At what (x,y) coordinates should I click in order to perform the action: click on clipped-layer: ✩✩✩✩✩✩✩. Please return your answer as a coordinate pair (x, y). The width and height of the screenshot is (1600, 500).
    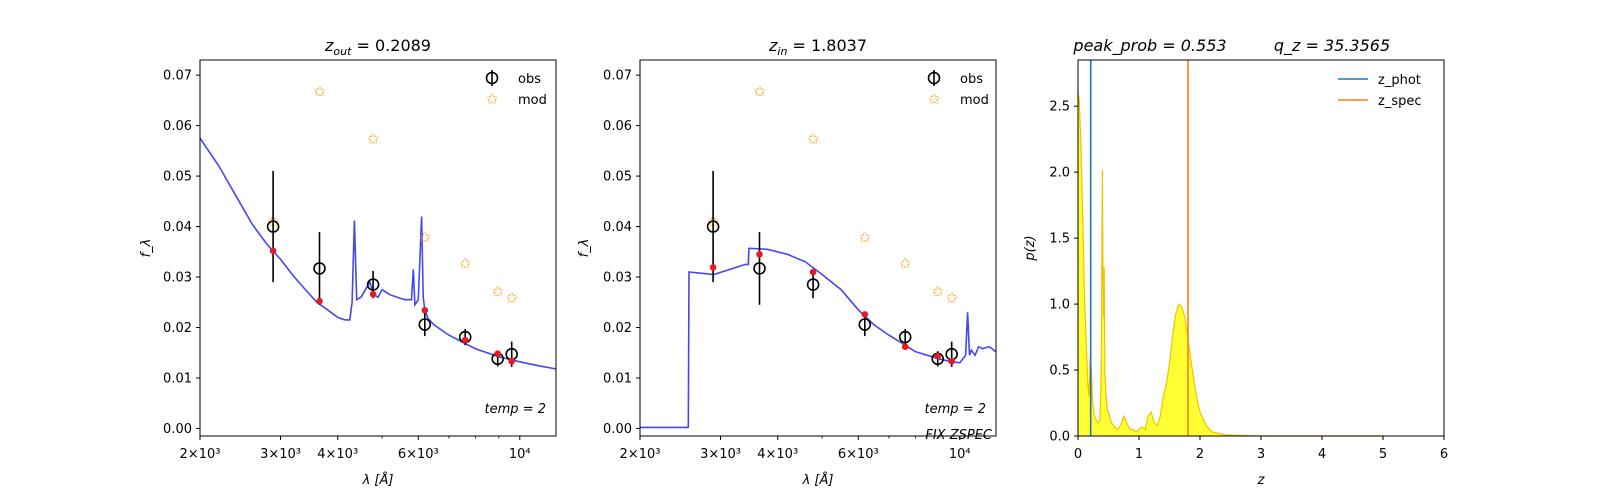
    Looking at the image, I should click on (378, 226).